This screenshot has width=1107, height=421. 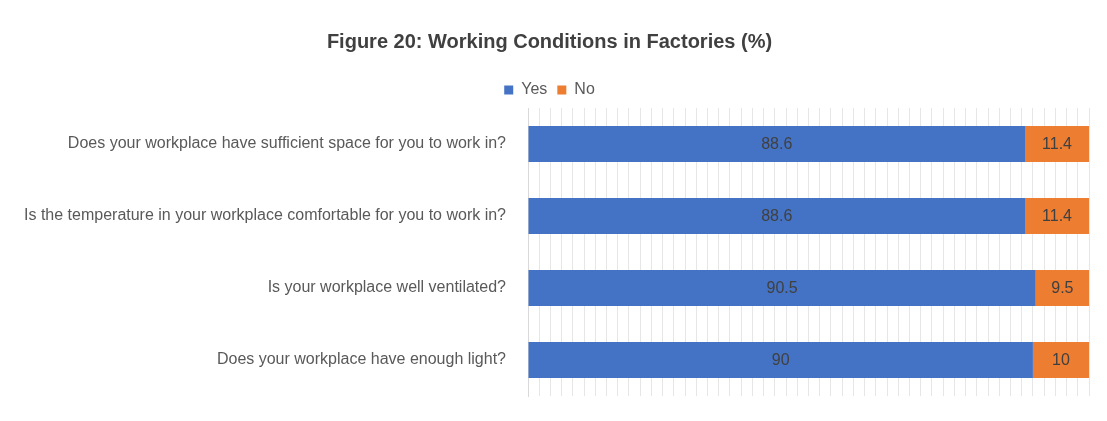 What do you see at coordinates (534, 89) in the screenshot?
I see `legend-label: Yes` at bounding box center [534, 89].